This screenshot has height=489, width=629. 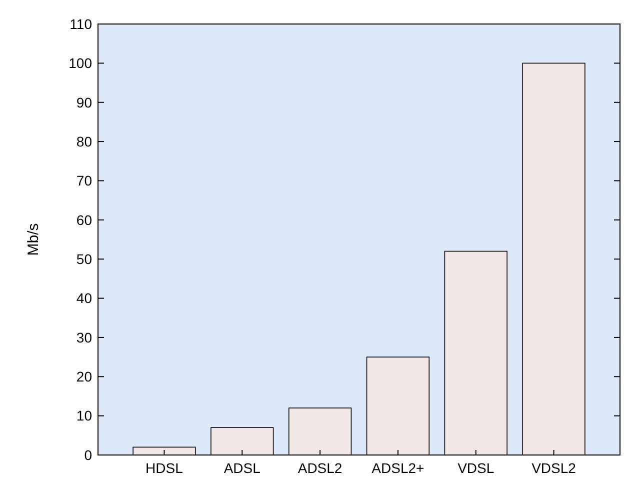 I want to click on x-tick-label: VDSL2, so click(x=554, y=468).